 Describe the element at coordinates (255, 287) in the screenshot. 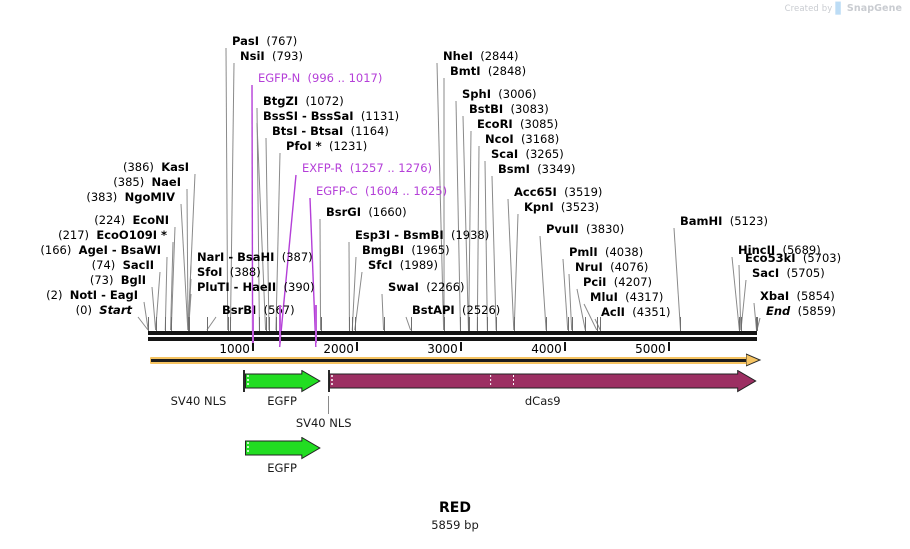

I see `restriction-site-label: PluTI - HaeII (390)` at that location.